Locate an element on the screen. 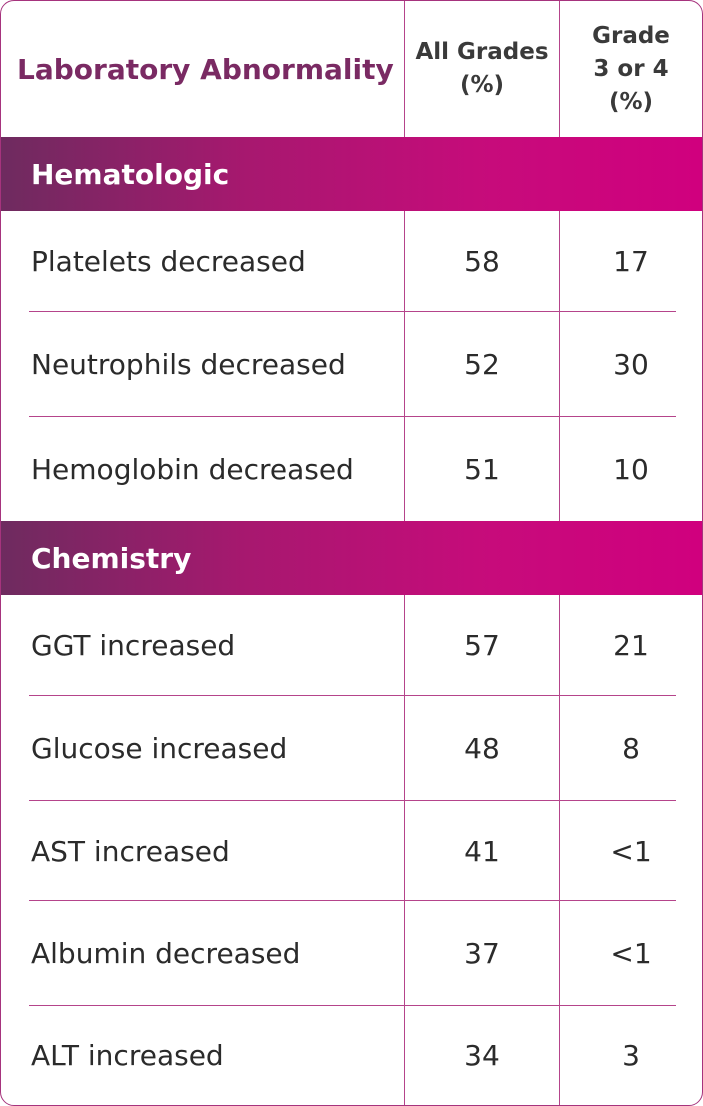  row-all-grades: 52 is located at coordinates (482, 364).